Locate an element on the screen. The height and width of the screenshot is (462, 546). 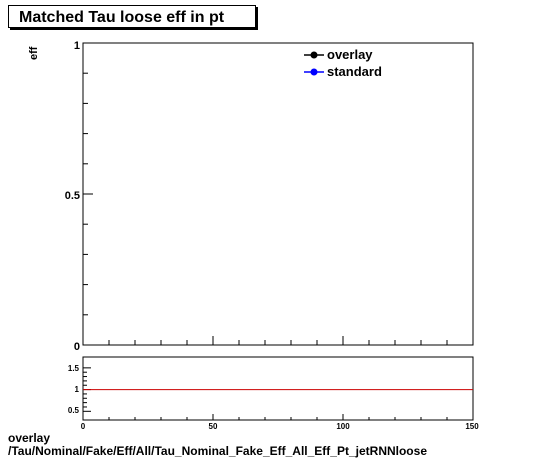
ratio-y-tick-0-5: 0.5 is located at coordinates (74, 410).